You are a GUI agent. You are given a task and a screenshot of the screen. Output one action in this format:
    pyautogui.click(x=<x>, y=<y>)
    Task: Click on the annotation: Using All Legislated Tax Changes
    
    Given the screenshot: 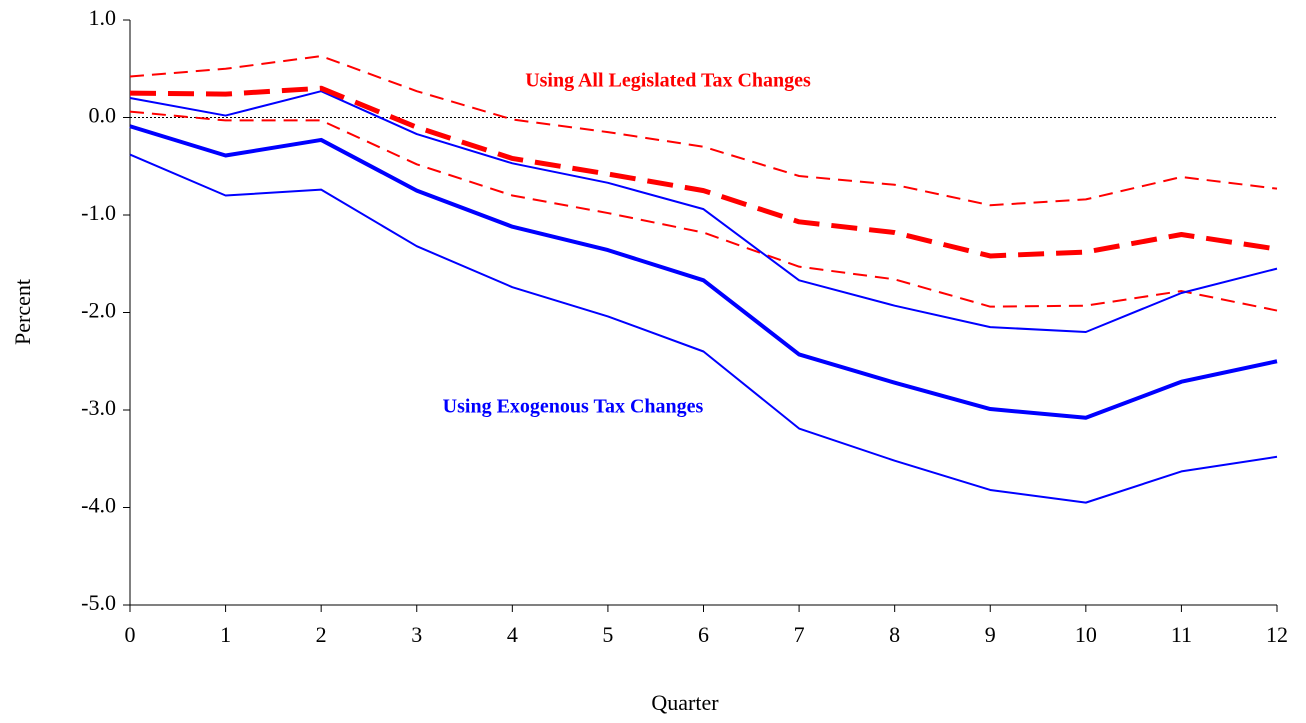 What is the action you would take?
    pyautogui.click(x=668, y=81)
    